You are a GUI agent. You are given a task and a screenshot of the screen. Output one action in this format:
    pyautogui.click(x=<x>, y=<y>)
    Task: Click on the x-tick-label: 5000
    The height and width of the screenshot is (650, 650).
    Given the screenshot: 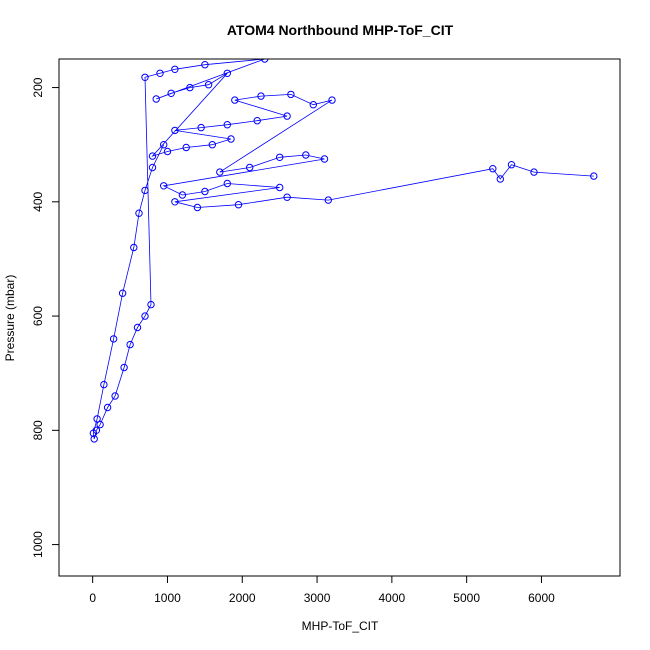 What is the action you would take?
    pyautogui.click(x=466, y=598)
    